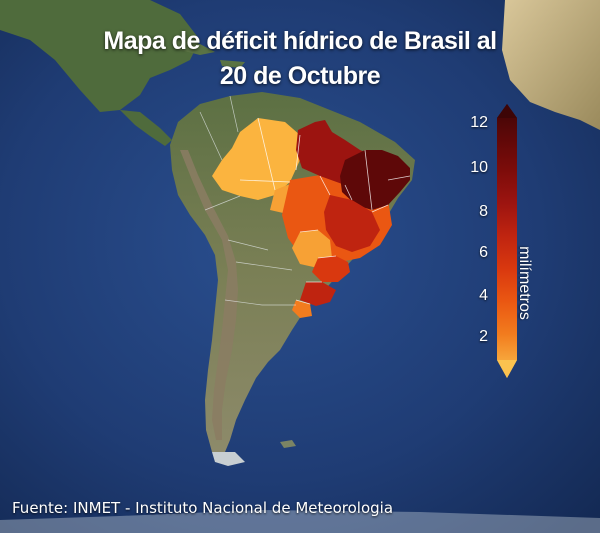 Image resolution: width=600 pixels, height=533 pixels. I want to click on deficit-zone-southeast, so click(331, 269).